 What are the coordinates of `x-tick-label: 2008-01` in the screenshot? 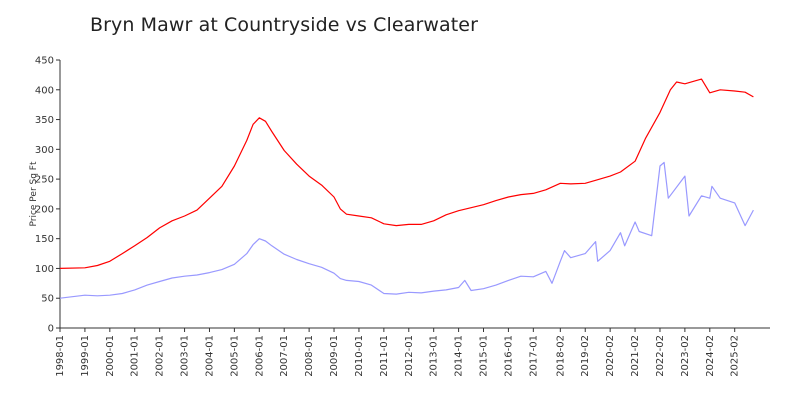 It's located at (309, 356).